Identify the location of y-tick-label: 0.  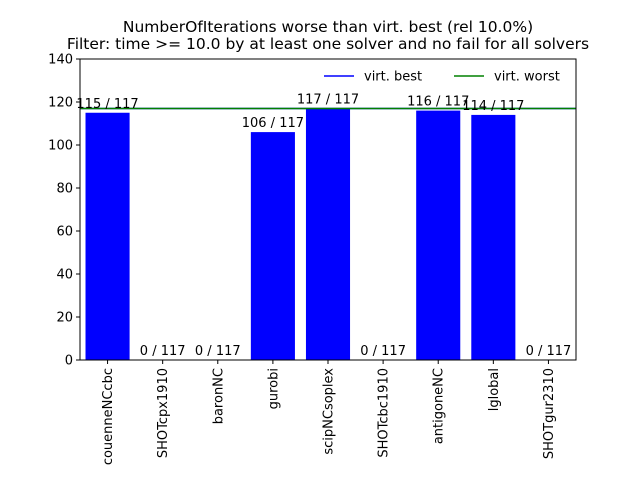
(69, 361).